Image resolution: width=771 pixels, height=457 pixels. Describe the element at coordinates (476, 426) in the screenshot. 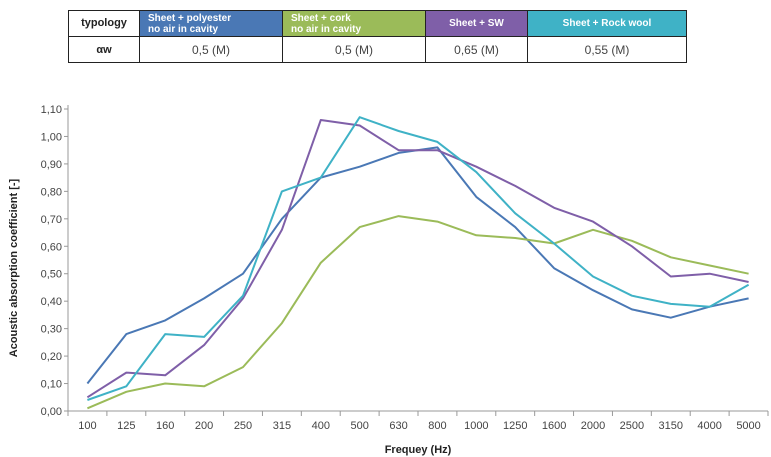

I see `x-tick-label: 1000` at that location.